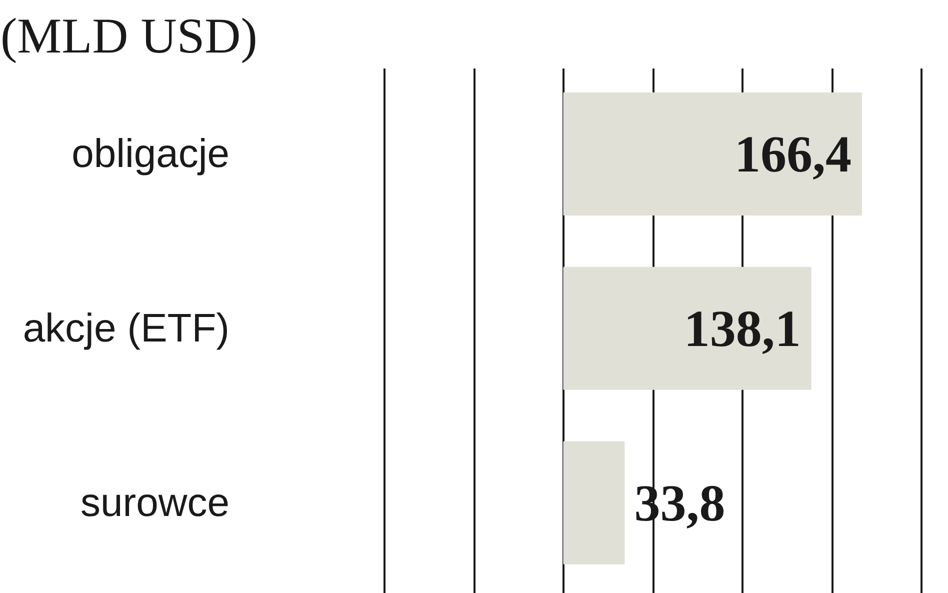 The image size is (948, 593). I want to click on data-label: 166,4, so click(793, 155).